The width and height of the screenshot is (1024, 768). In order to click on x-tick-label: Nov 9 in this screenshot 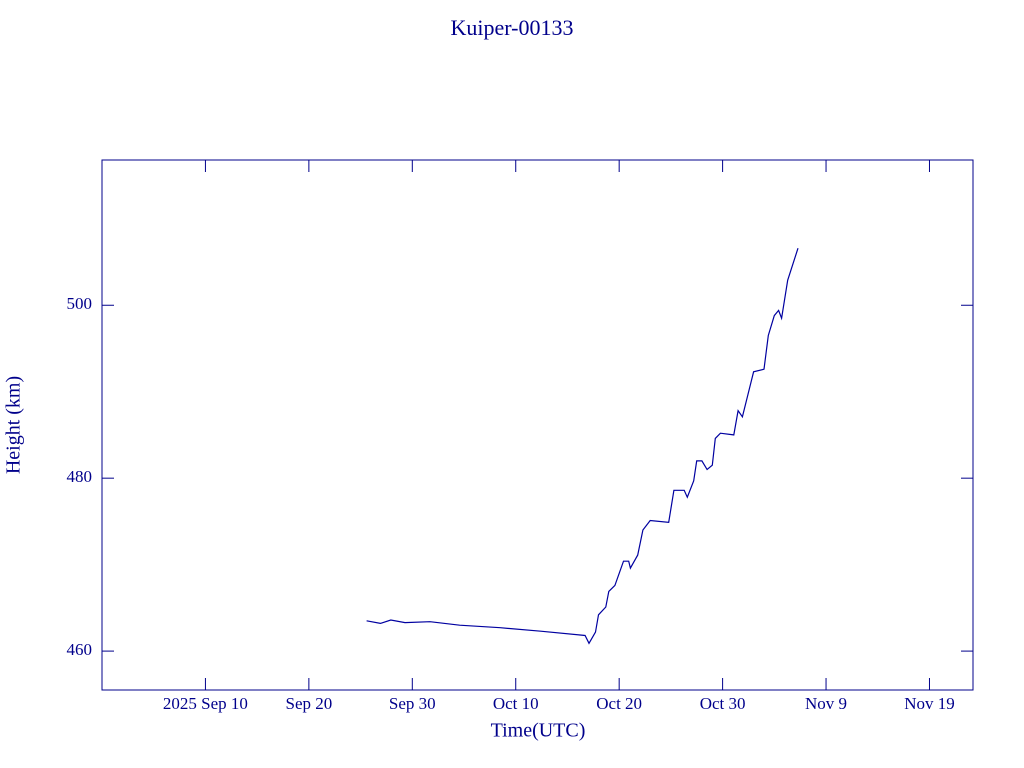, I will do `click(826, 703)`.